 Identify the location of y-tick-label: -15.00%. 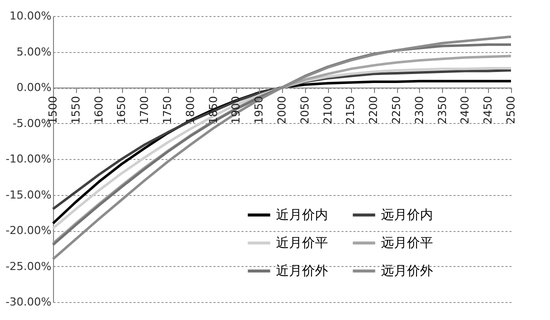
(29, 195).